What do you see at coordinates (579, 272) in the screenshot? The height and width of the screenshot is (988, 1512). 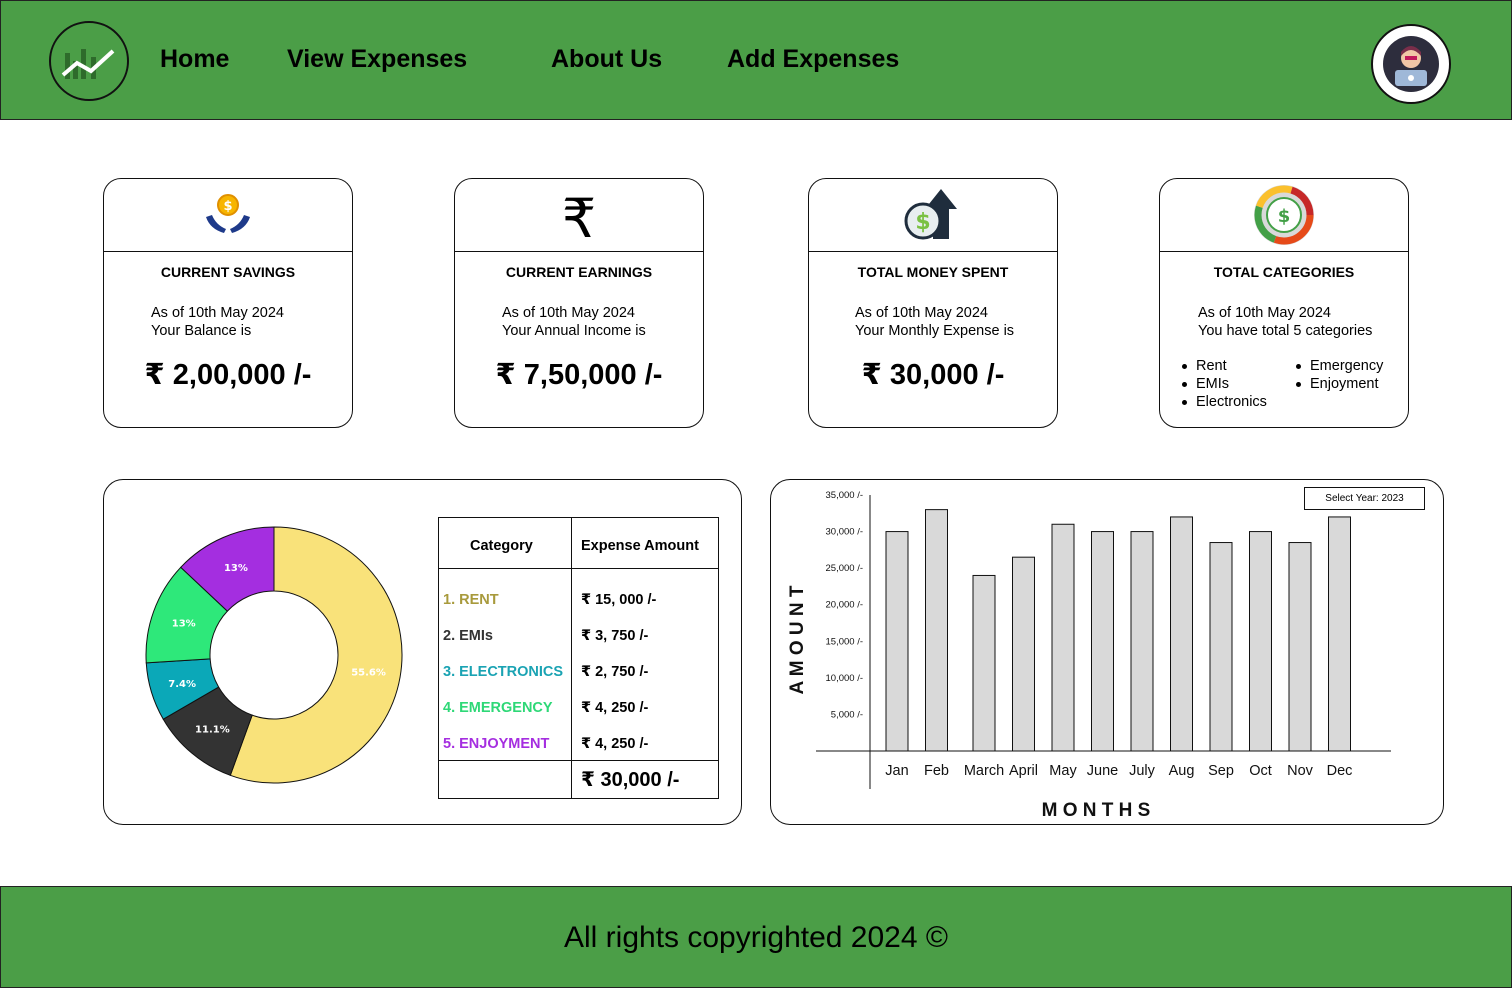 I see `card-title: CURRENT EARNINGS` at bounding box center [579, 272].